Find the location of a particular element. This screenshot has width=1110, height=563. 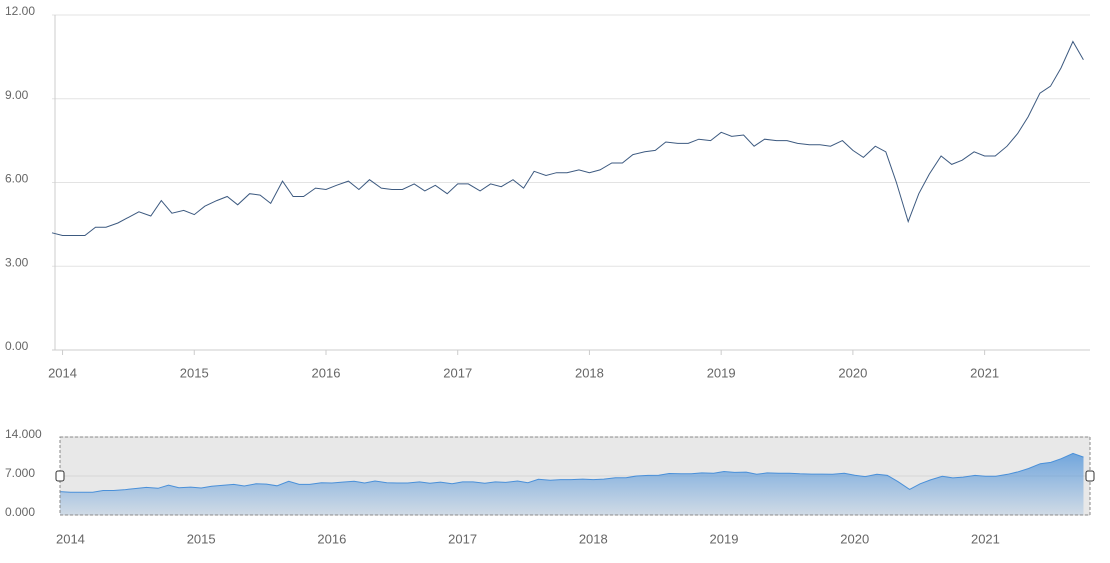

nav-x-tick-label: 2021 is located at coordinates (985, 538).